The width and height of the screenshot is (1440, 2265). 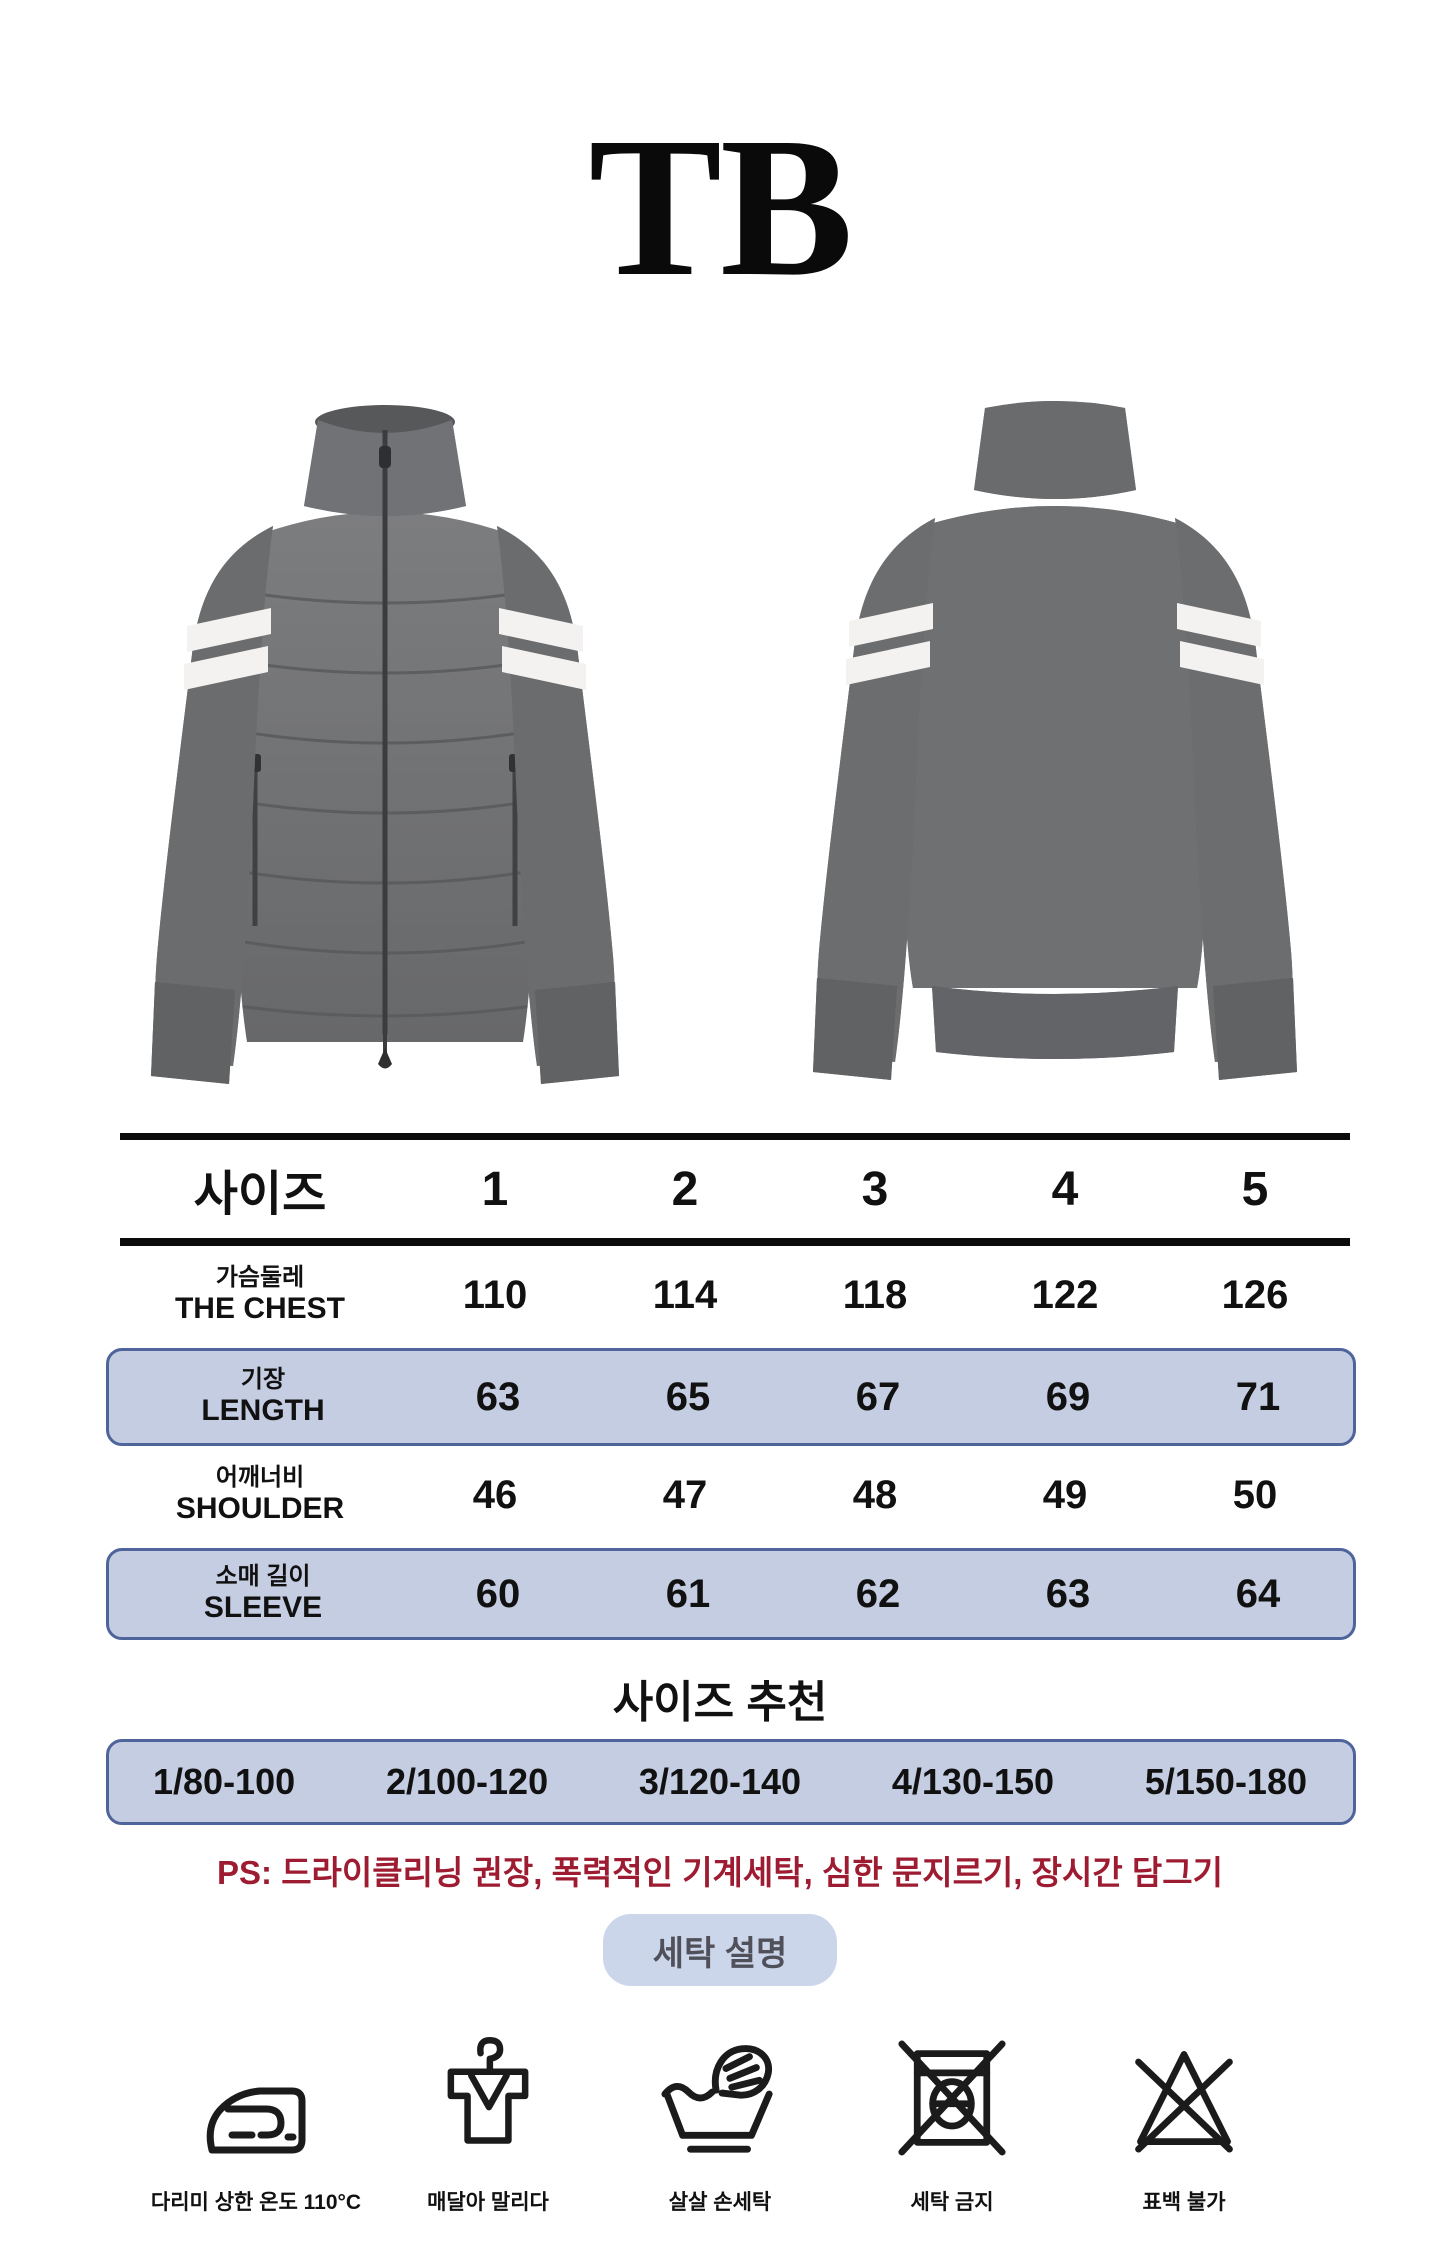 I want to click on size-value: 64, so click(x=1258, y=1593).